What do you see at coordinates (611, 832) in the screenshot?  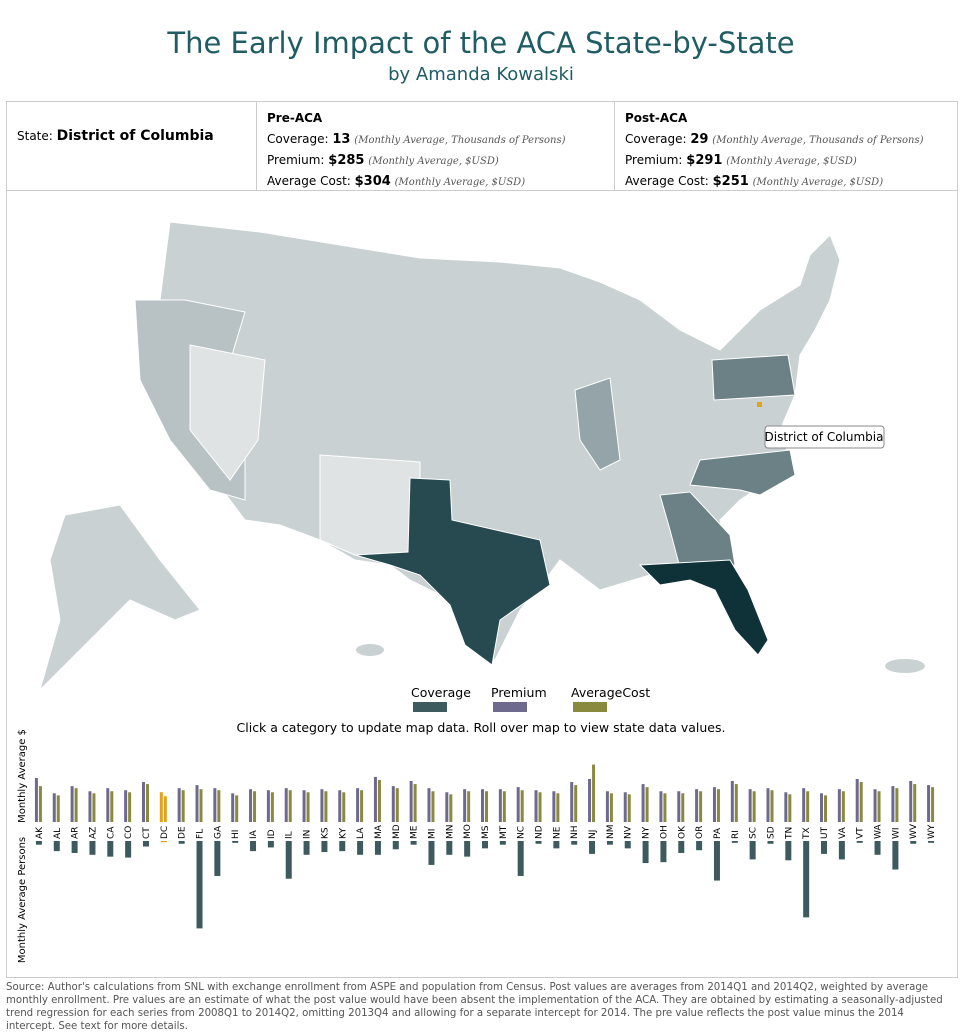 I see `x-tick-label: NM` at bounding box center [611, 832].